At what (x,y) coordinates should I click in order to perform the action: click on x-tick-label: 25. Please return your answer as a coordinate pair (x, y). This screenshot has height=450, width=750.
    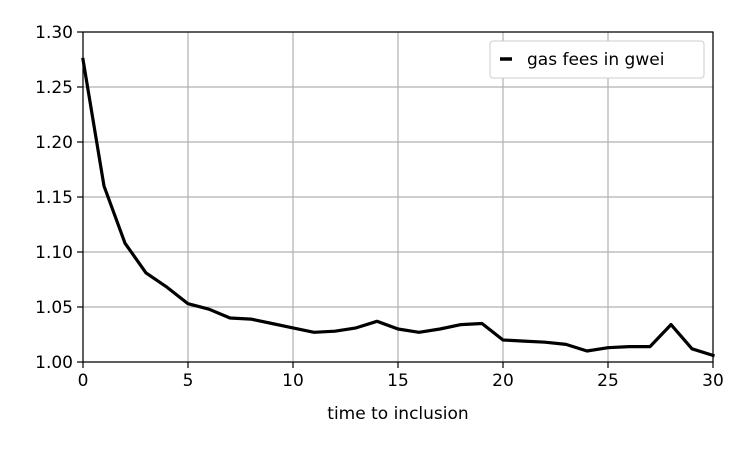
    Looking at the image, I should click on (608, 381).